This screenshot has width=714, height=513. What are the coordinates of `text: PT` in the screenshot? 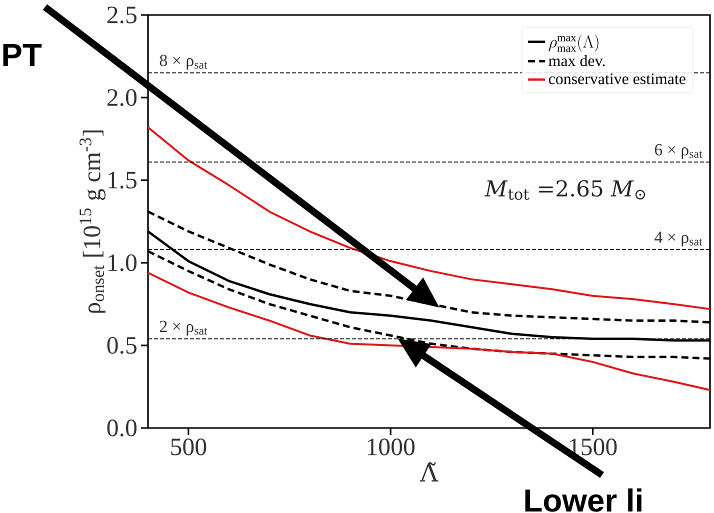 It's located at (22, 55).